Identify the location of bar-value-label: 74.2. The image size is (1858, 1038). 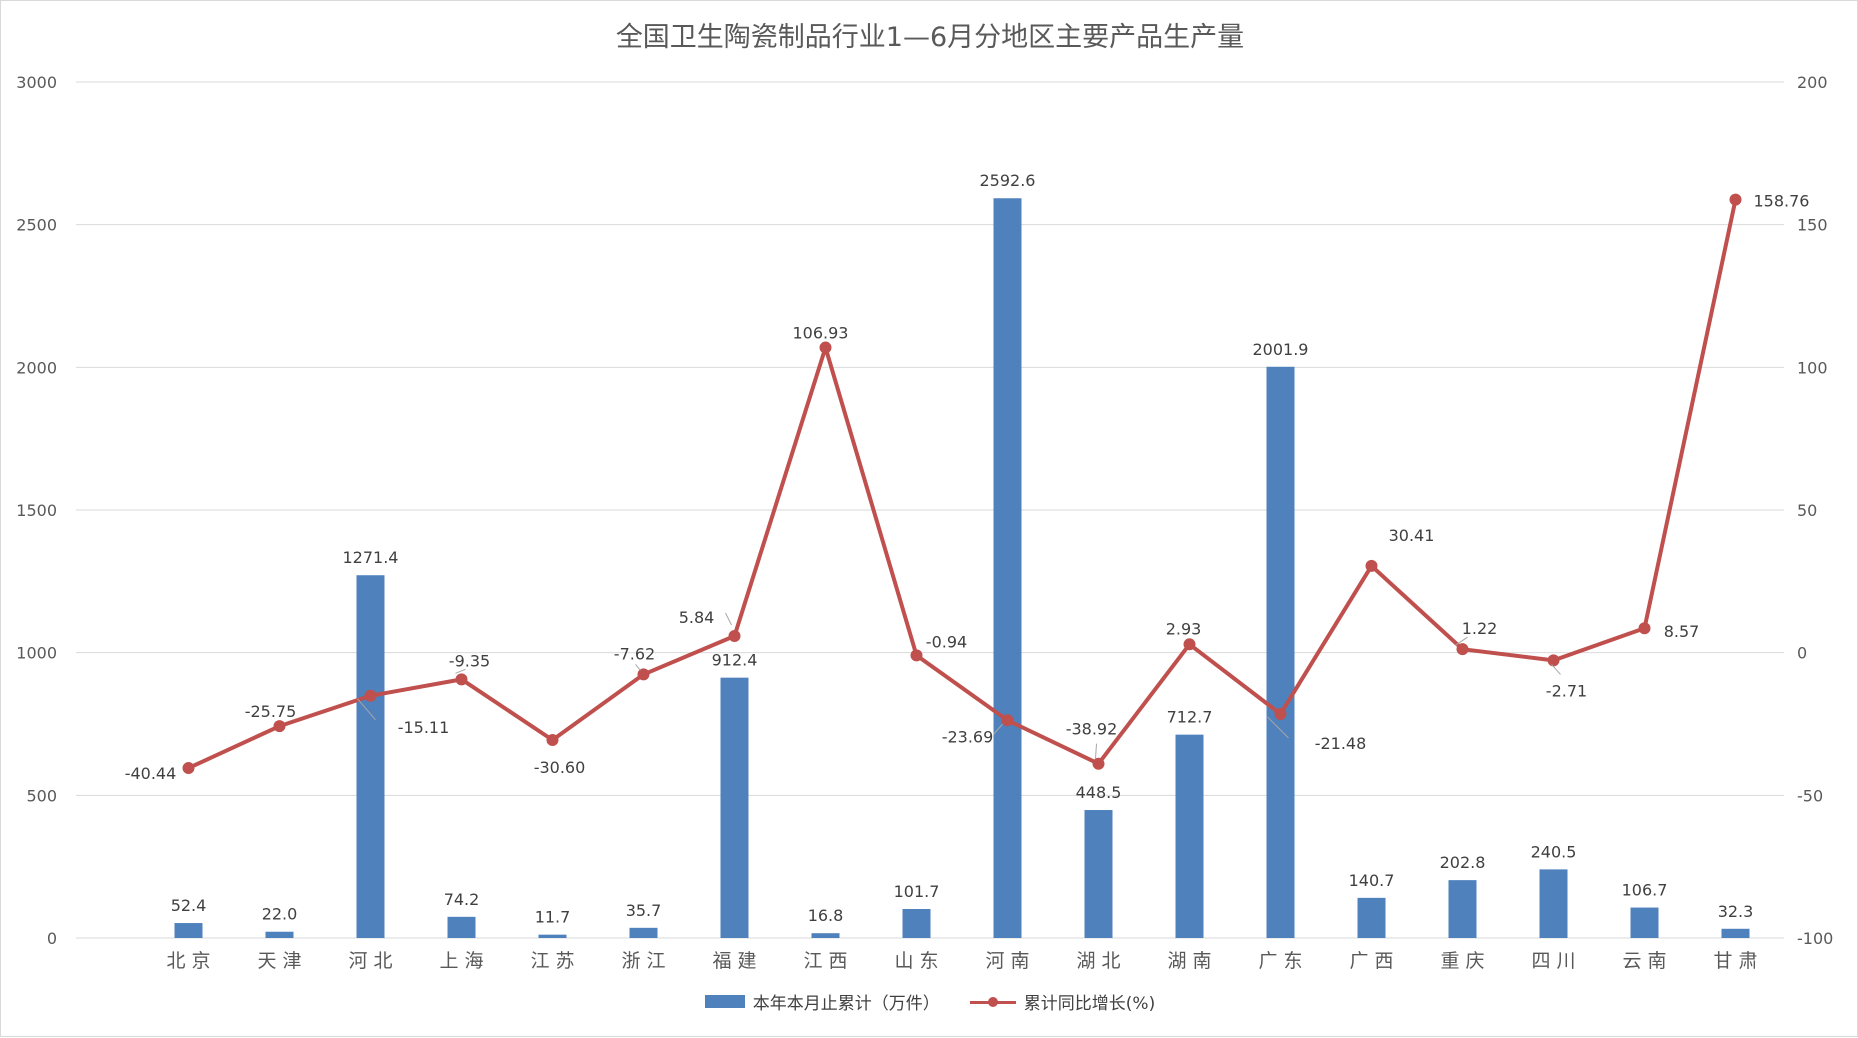
(462, 899).